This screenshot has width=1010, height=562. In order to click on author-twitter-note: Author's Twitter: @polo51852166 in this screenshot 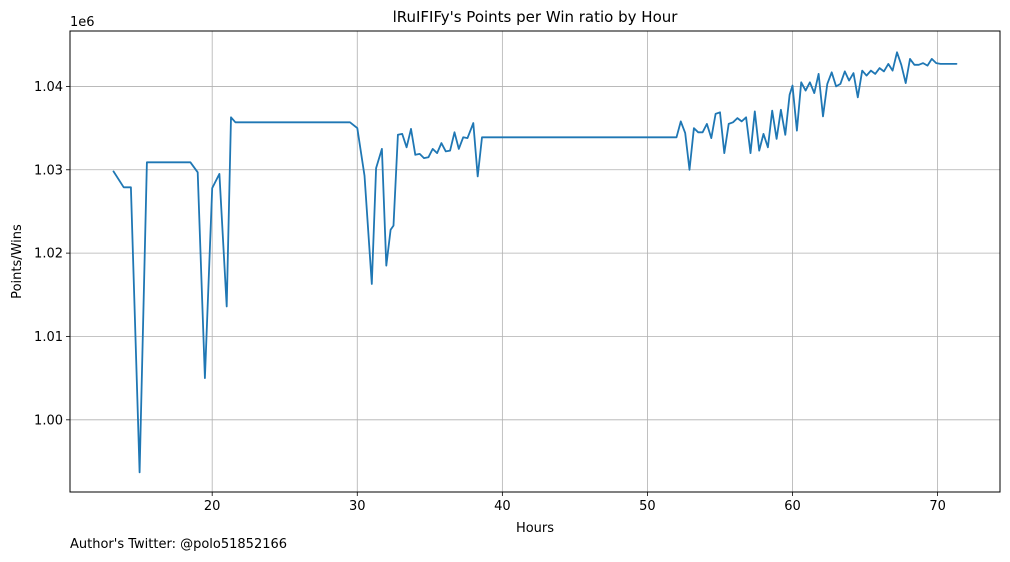, I will do `click(179, 544)`.